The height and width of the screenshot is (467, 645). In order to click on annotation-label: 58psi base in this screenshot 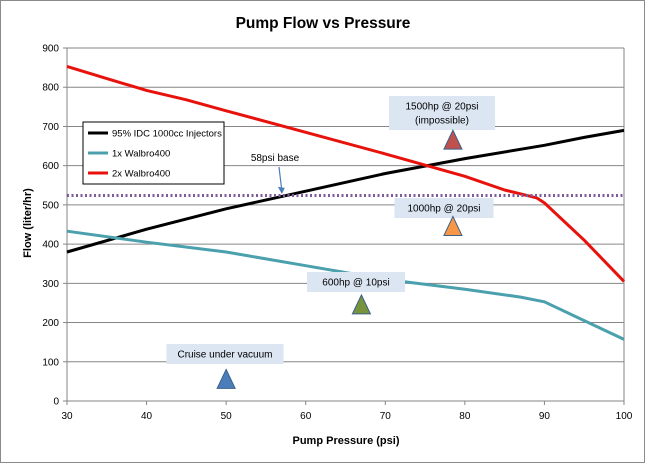, I will do `click(275, 158)`.